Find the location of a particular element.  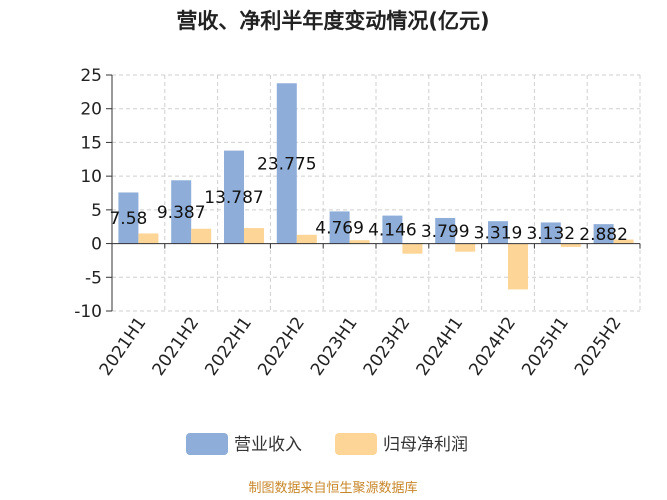

x-tick-label: 2024H2 is located at coordinates (492, 346).